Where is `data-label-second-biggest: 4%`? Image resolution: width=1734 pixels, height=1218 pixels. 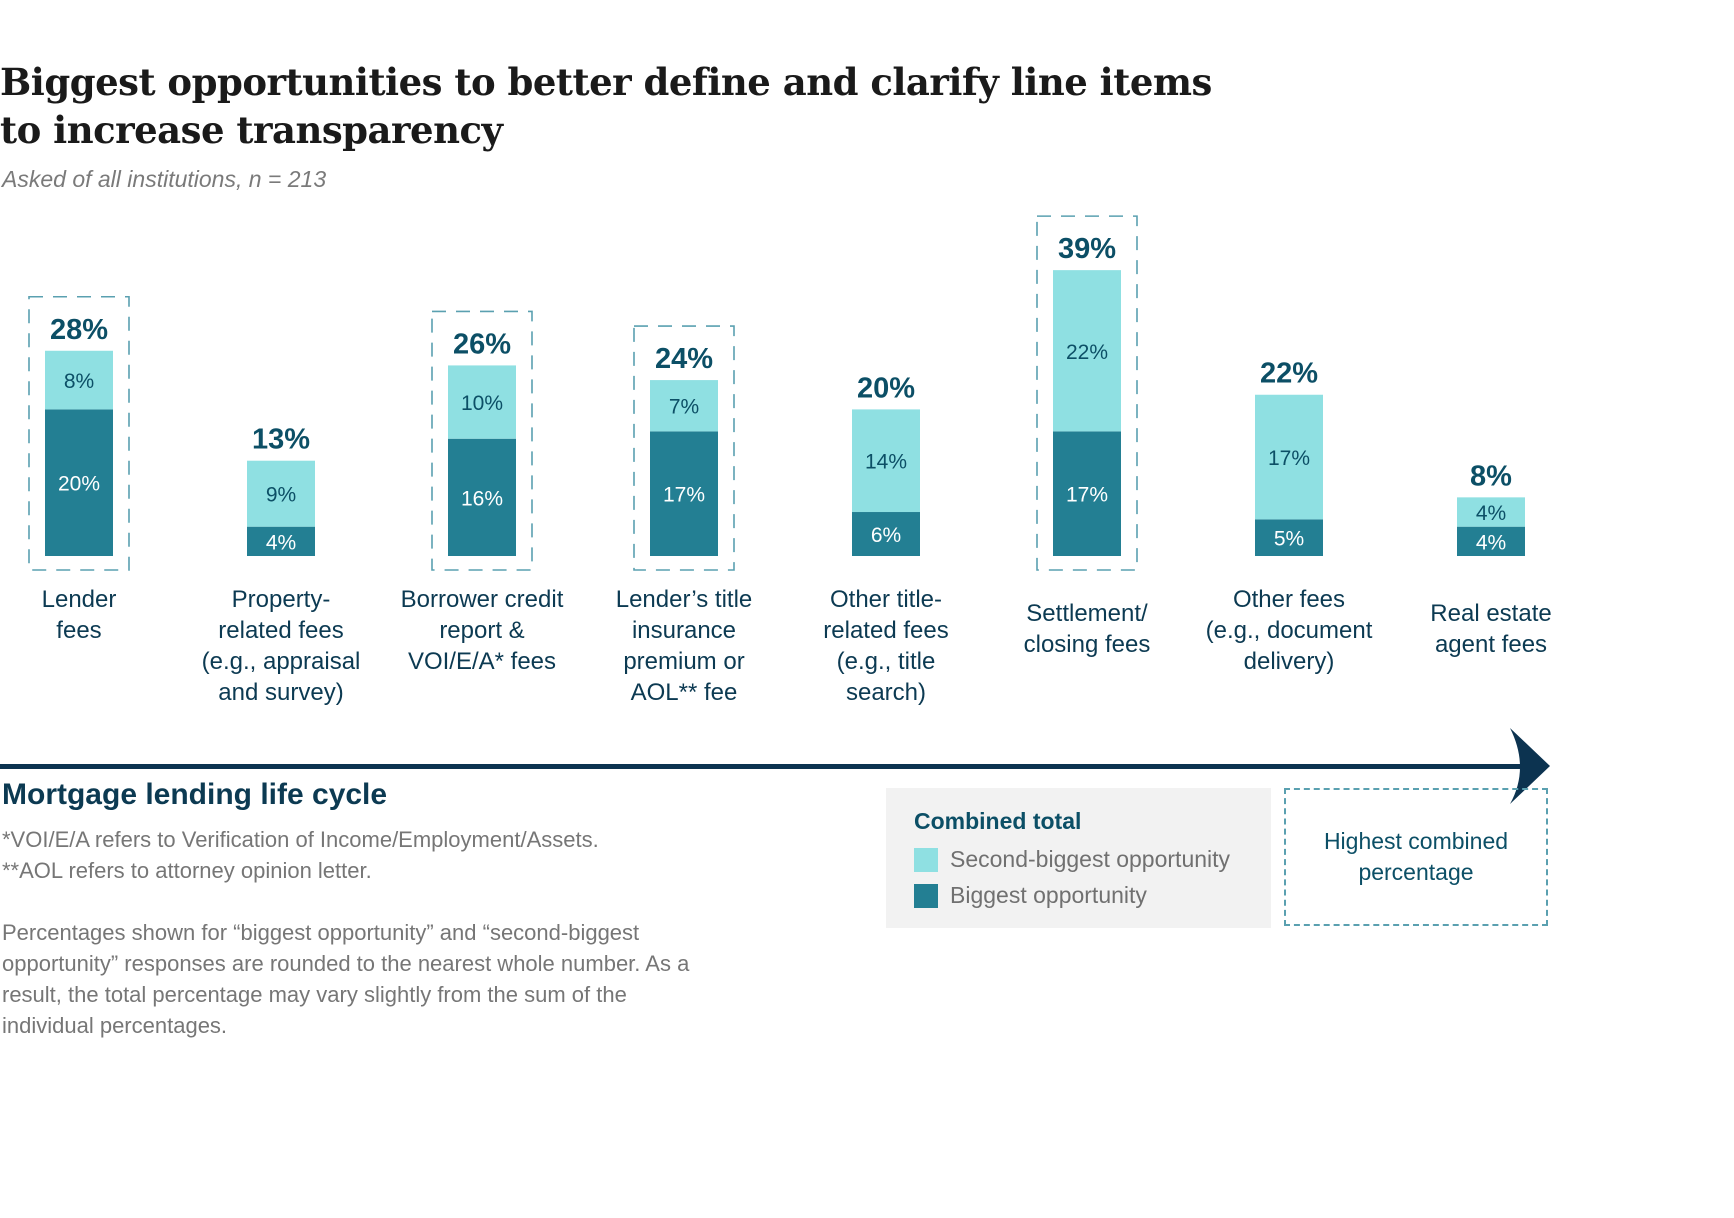
data-label-second-biggest: 4% is located at coordinates (1491, 513).